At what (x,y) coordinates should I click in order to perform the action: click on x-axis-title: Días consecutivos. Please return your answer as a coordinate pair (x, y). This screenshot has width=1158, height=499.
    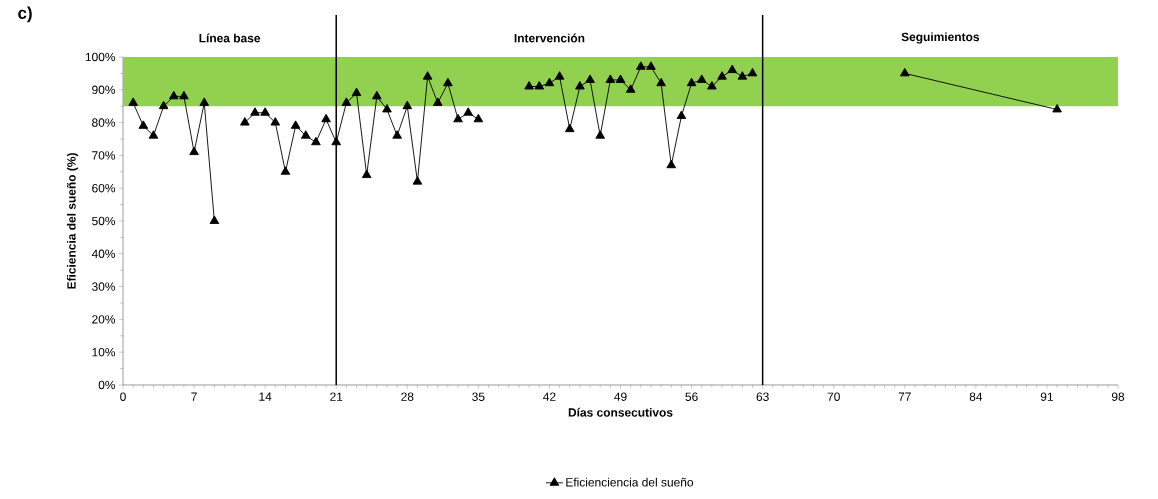
    Looking at the image, I should click on (620, 412).